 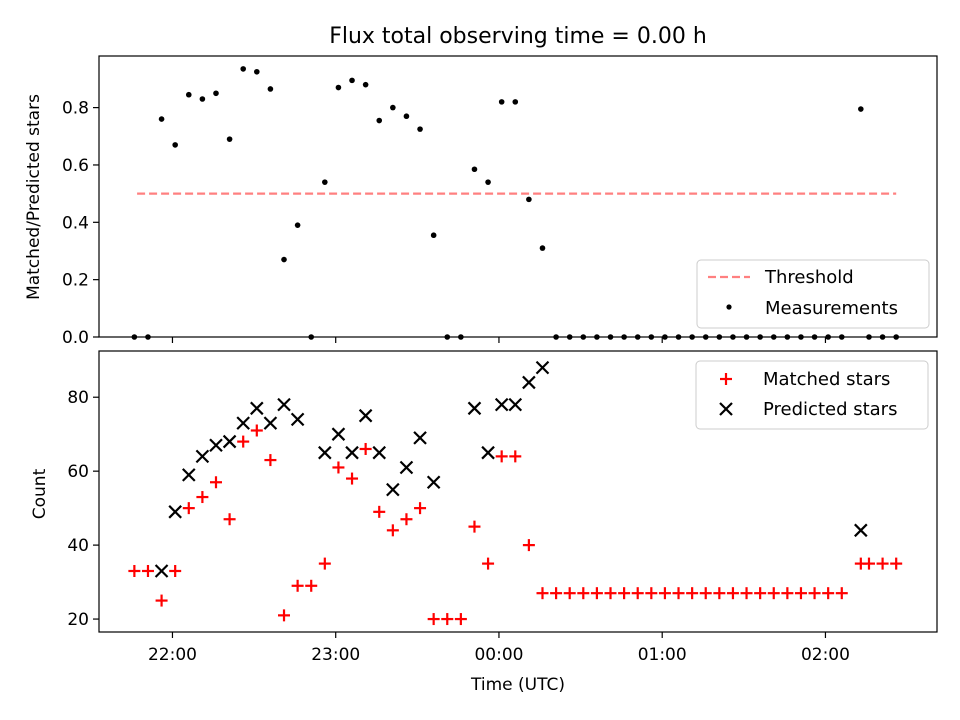 I want to click on matched-legend-label: Matched stars, so click(x=826, y=379).